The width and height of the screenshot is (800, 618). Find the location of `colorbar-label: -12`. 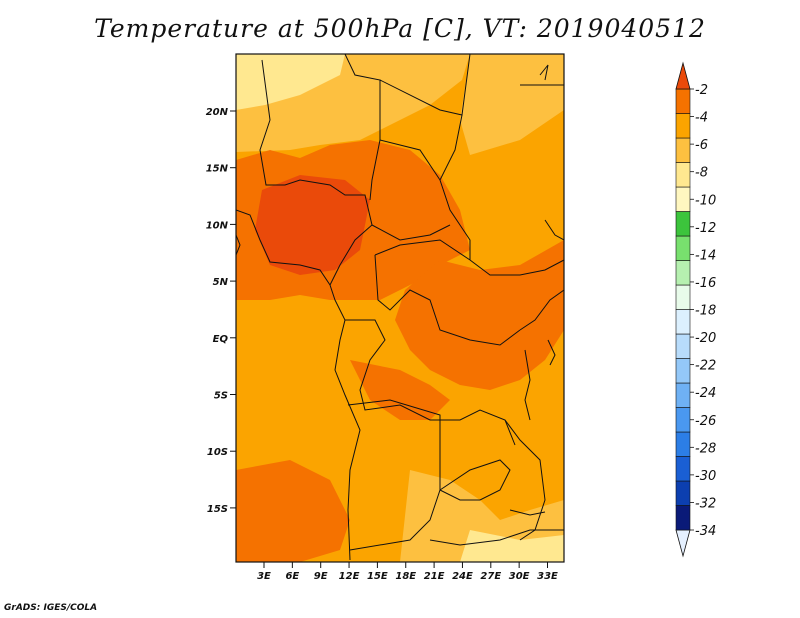

colorbar-label: -12 is located at coordinates (705, 228).